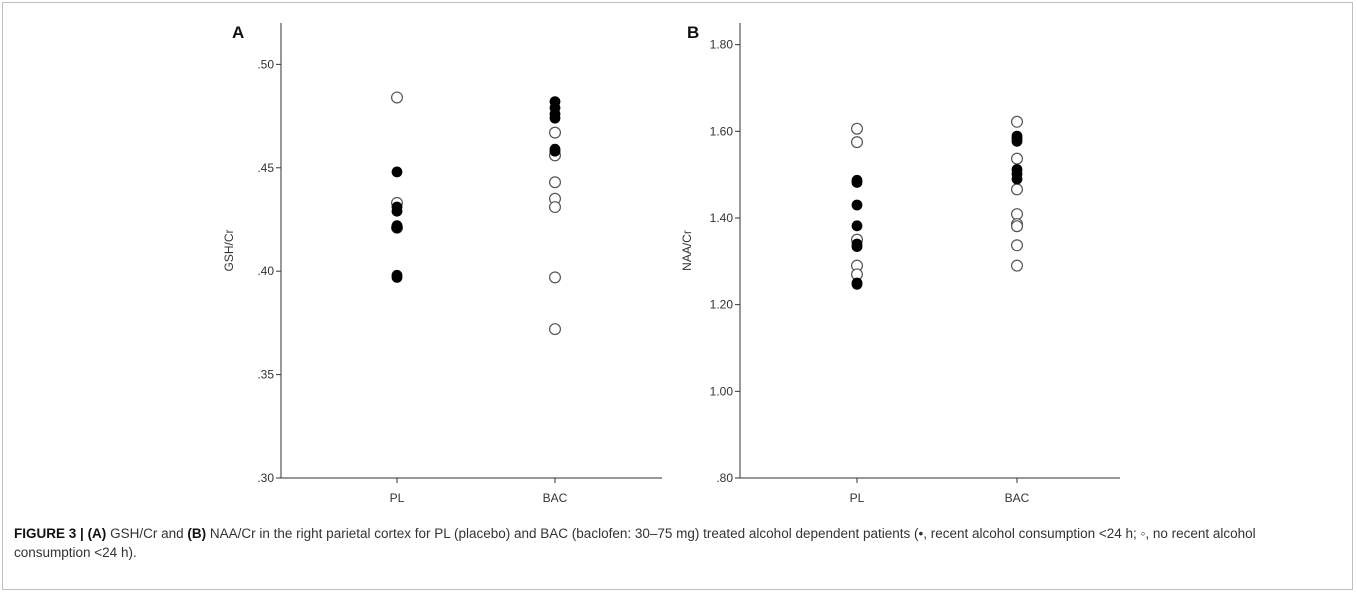 This screenshot has width=1357, height=594. Describe the element at coordinates (724, 478) in the screenshot. I see `panel-b-y-tick-label: .80` at that location.